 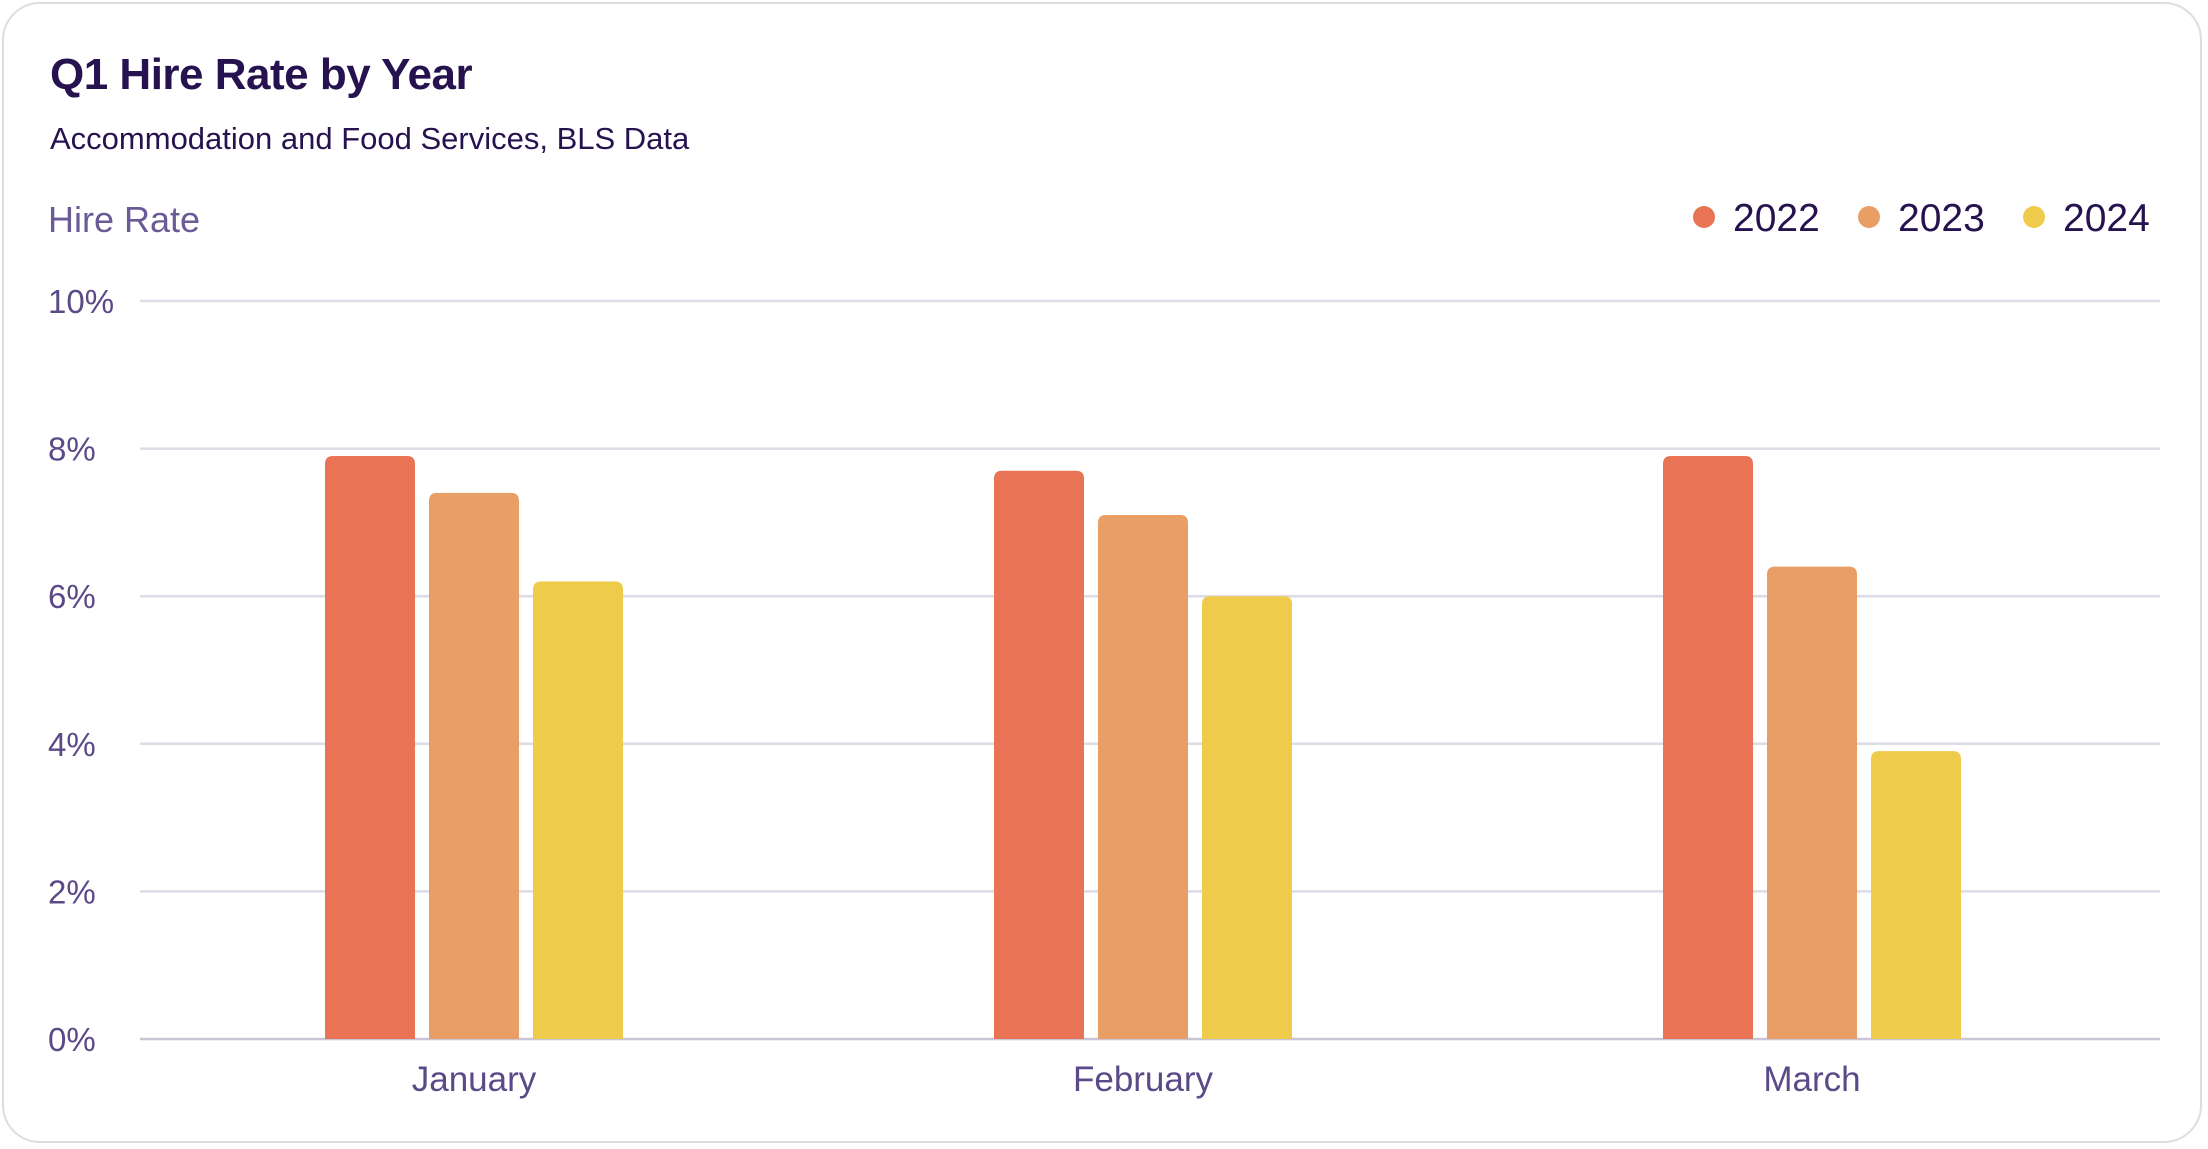 I want to click on legend-label: 2023, so click(x=1941, y=218).